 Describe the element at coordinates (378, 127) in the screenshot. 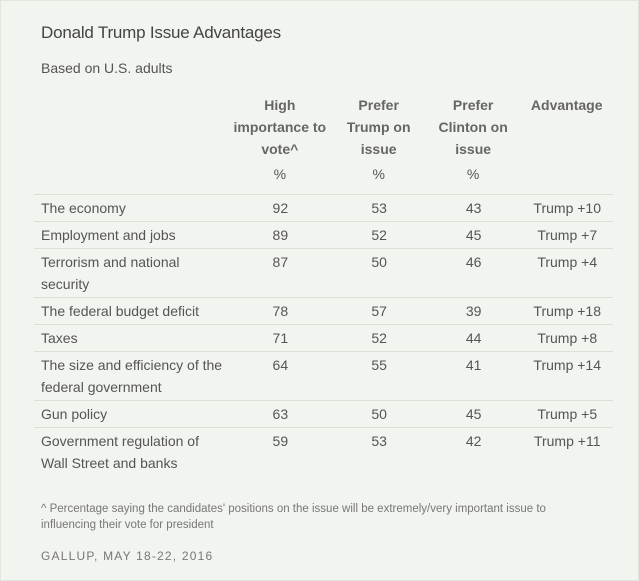

I see `header-prefer-trump: Prefer Trump on issue` at that location.